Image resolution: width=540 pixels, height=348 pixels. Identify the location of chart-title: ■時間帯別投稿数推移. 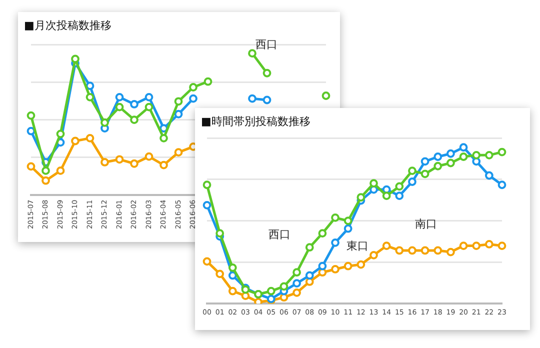
(256, 122).